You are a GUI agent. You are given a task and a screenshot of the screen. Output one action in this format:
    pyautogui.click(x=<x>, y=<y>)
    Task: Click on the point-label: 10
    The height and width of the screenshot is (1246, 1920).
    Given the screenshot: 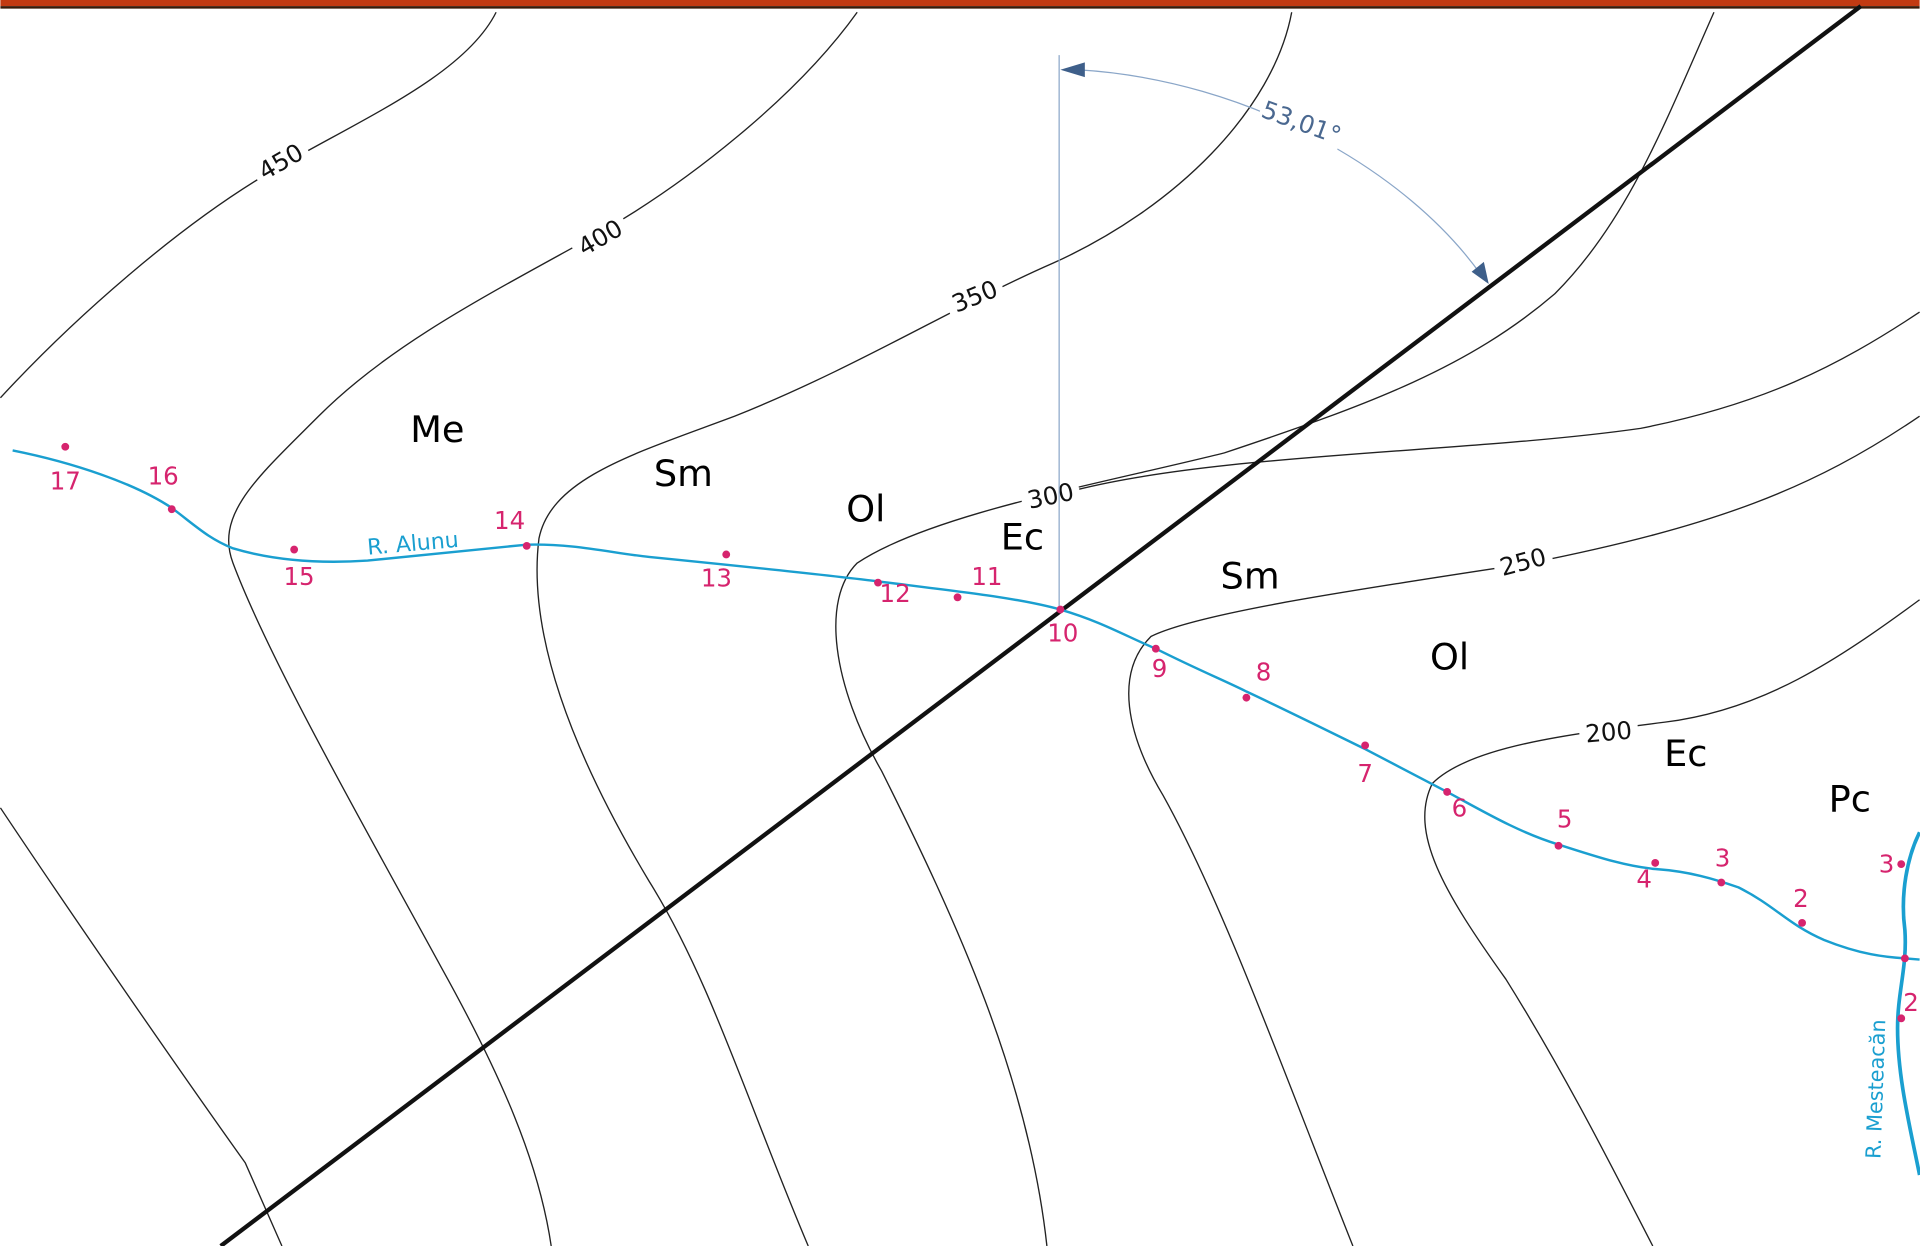 What is the action you would take?
    pyautogui.click(x=1062, y=632)
    